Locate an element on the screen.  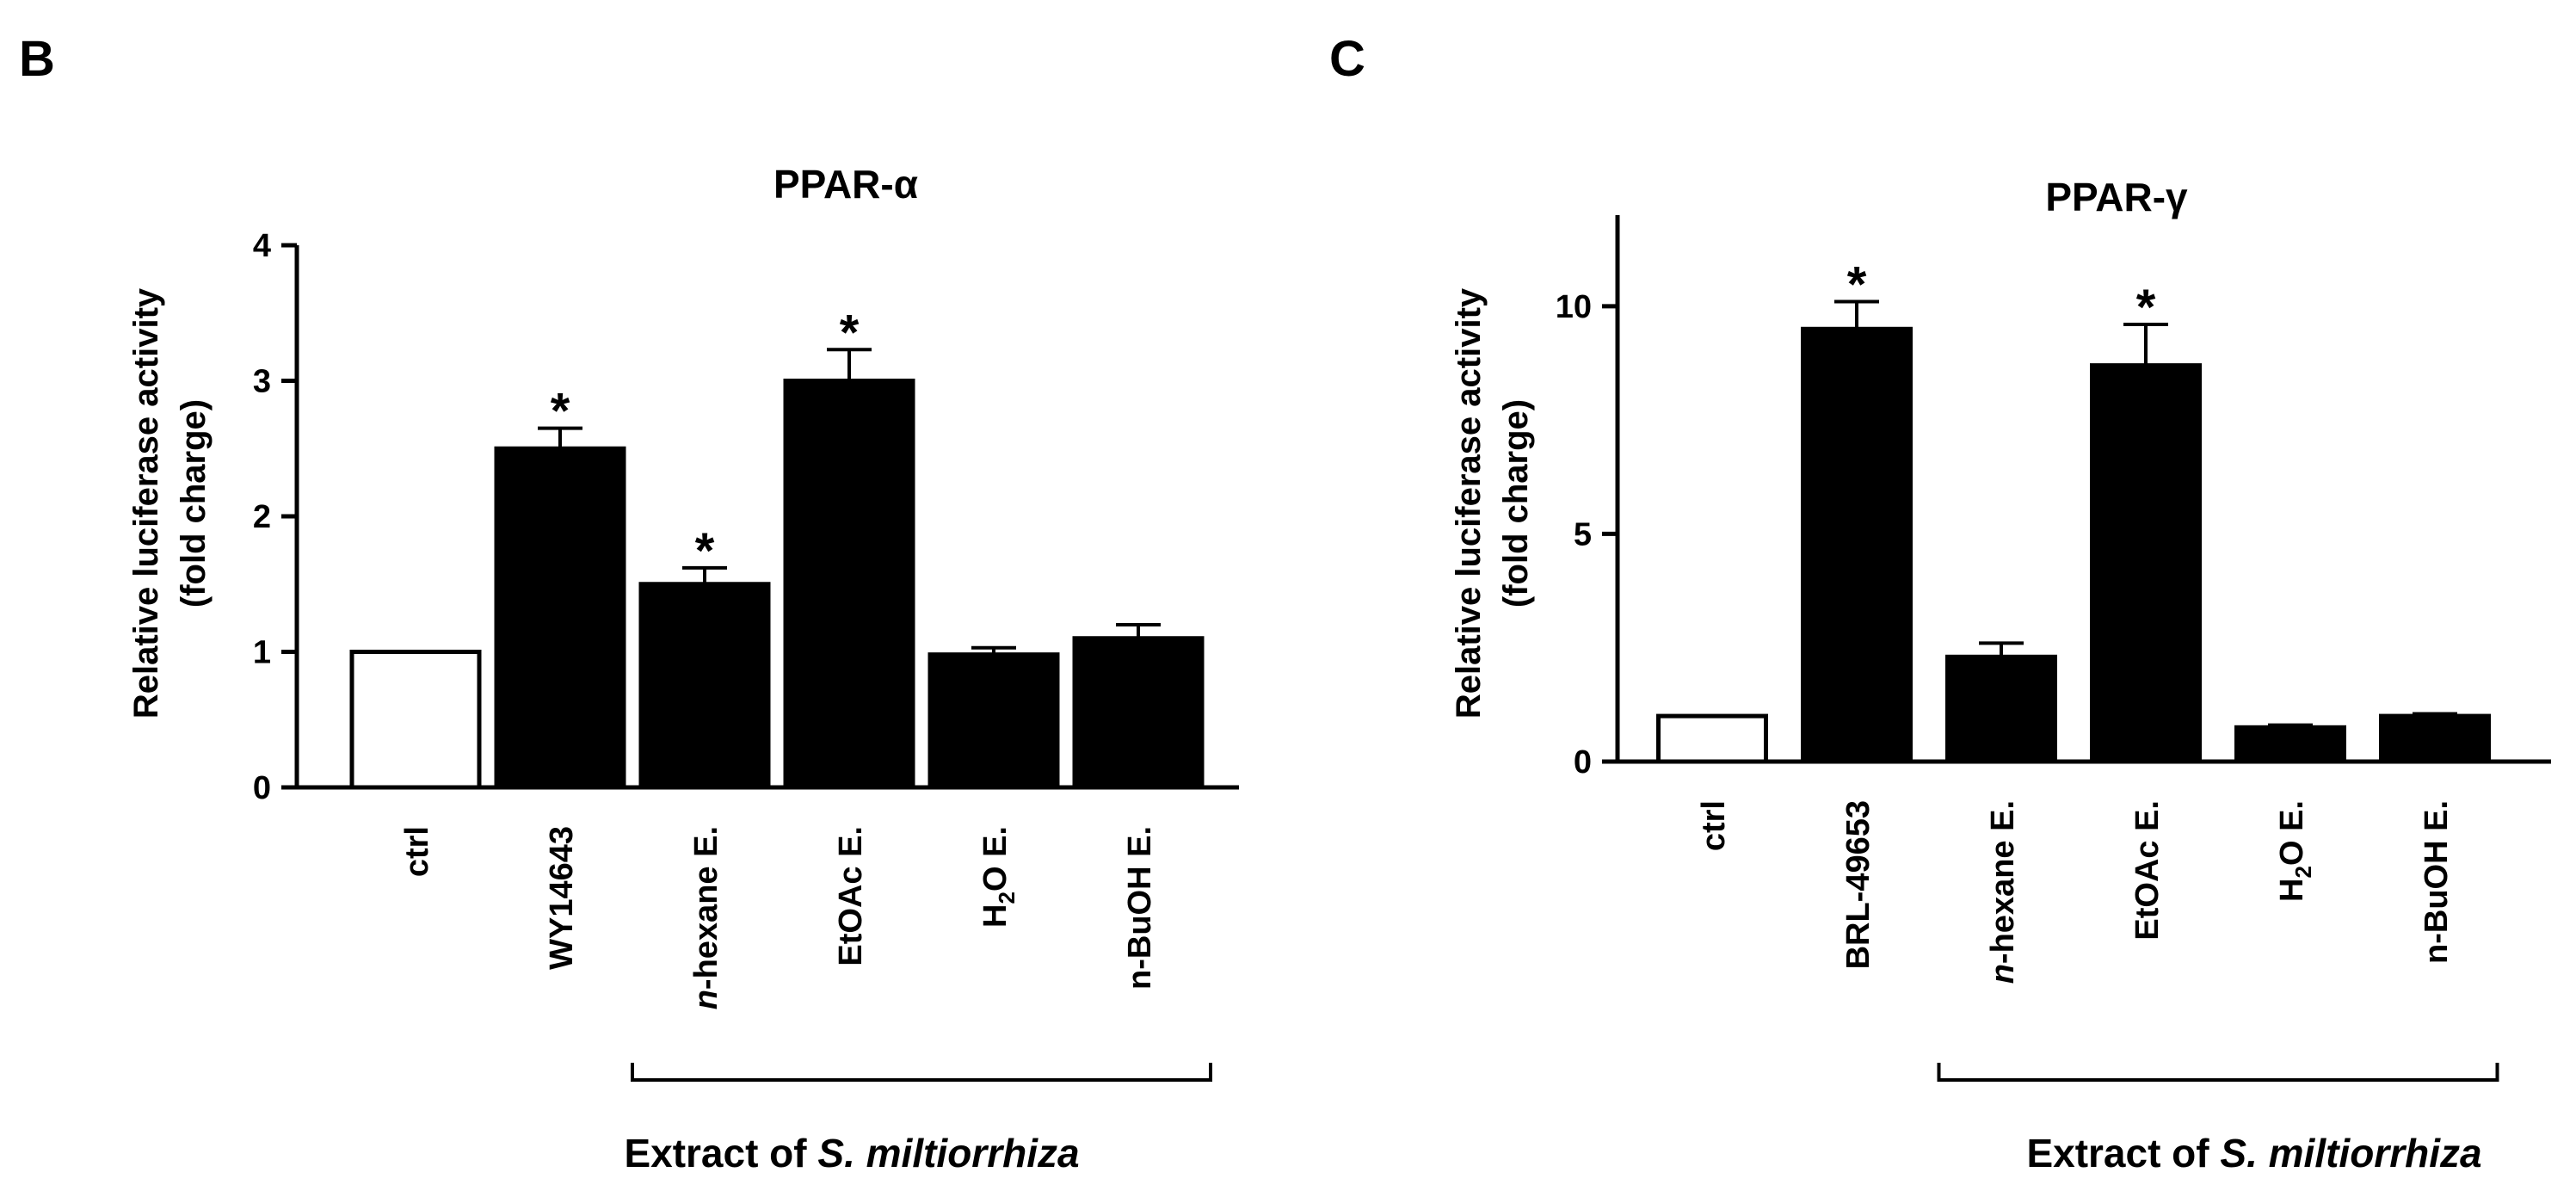
y-tick-label: 5 is located at coordinates (1583, 534).